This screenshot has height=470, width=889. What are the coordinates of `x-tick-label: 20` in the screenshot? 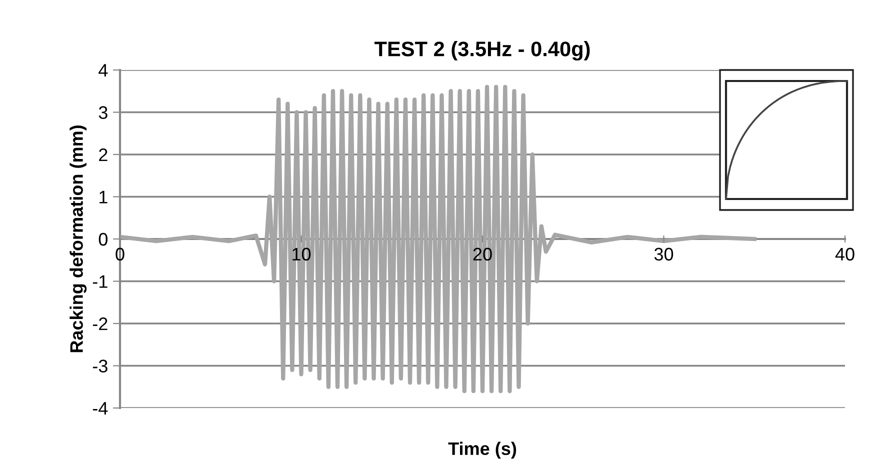 It's located at (482, 254).